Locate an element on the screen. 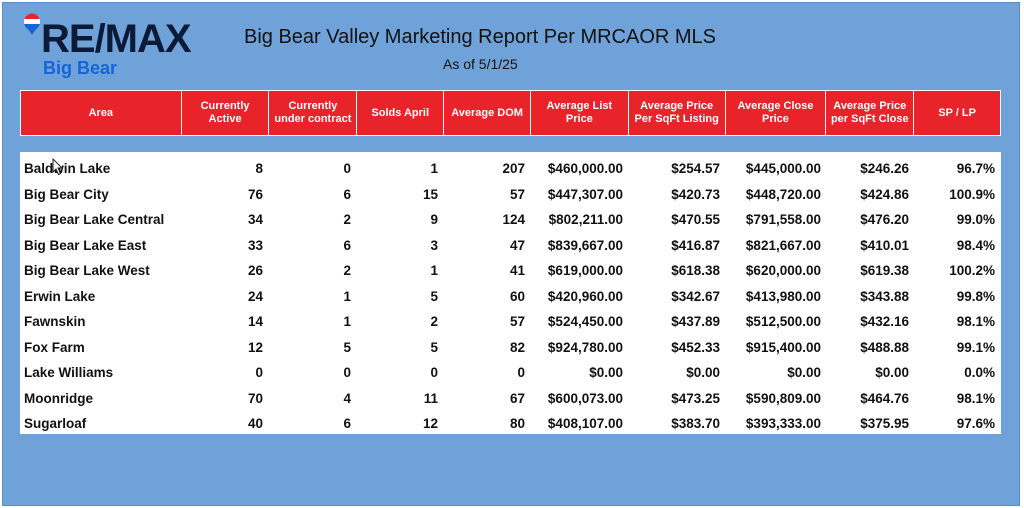 The width and height of the screenshot is (1024, 508). column-header-sqft-listing: Average Price Per SqFt Listing is located at coordinates (677, 113).